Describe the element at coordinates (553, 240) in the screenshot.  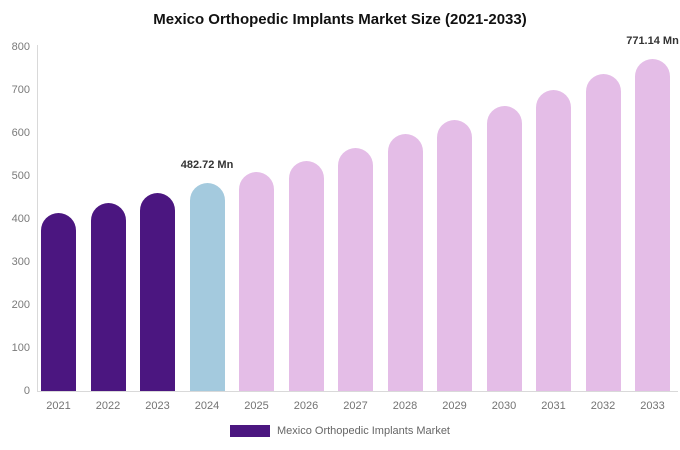
I see `bar-2031` at that location.